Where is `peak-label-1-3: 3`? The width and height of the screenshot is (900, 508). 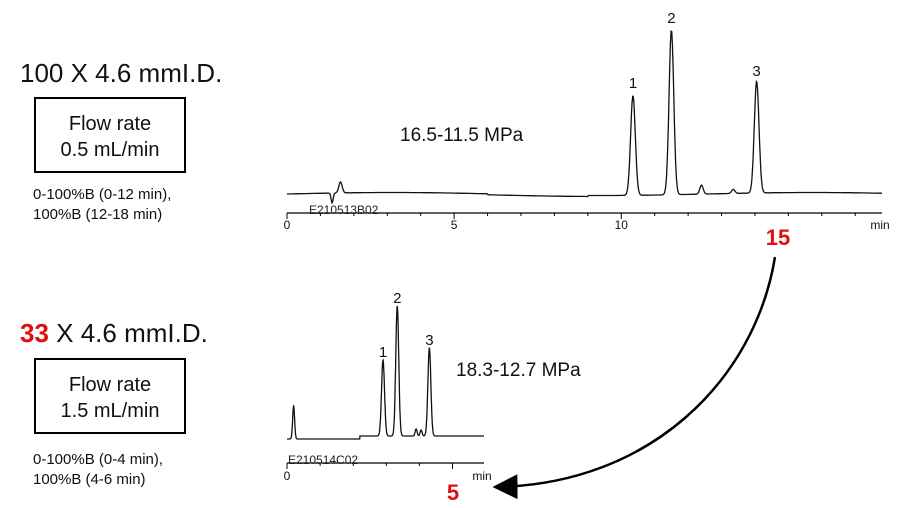
peak-label-1-3: 3 is located at coordinates (756, 71).